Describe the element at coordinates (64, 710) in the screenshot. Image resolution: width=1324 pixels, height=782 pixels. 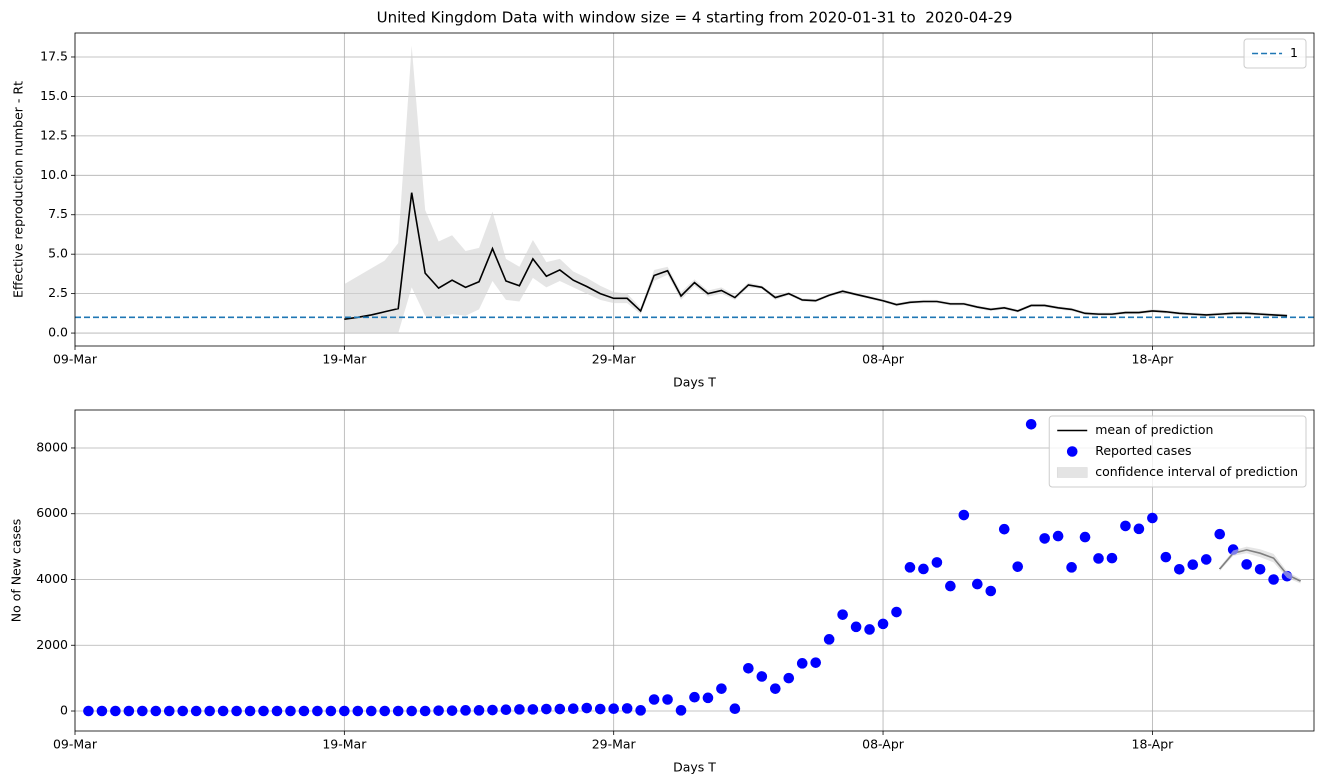
I see `y-tick-label: 0` at that location.